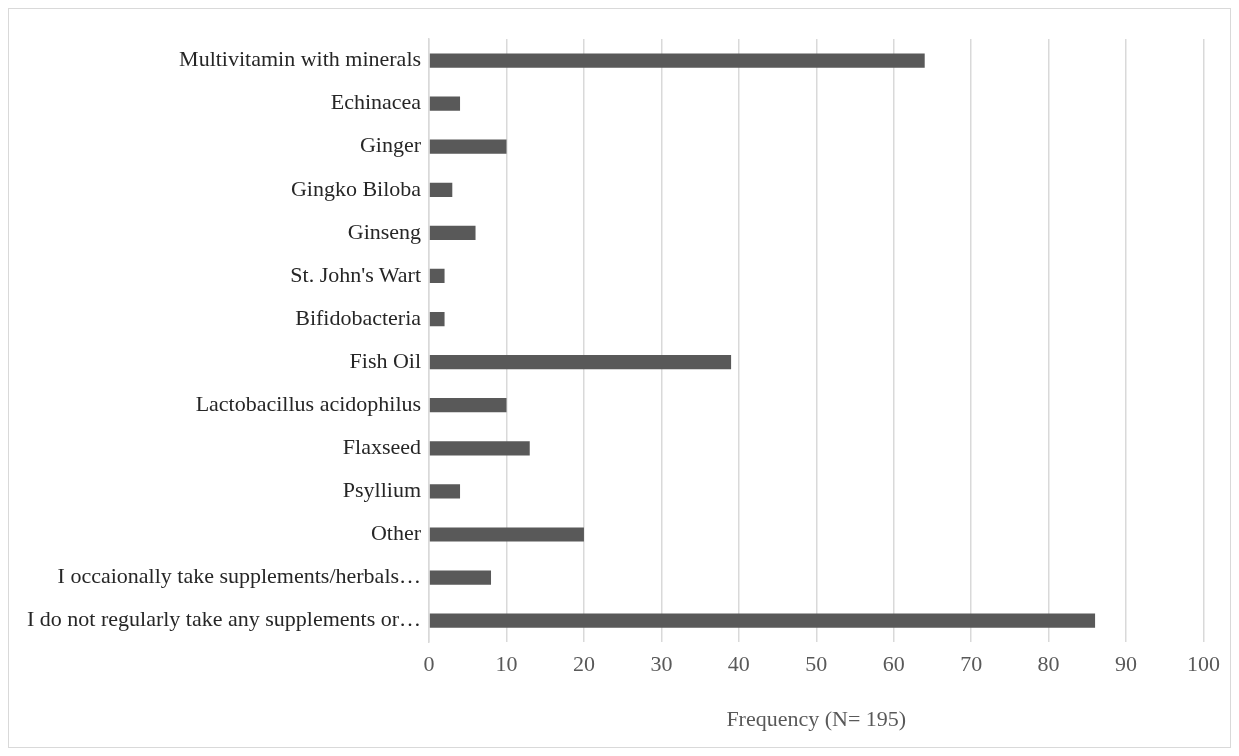  I want to click on x-tick-label: 0, so click(429, 664).